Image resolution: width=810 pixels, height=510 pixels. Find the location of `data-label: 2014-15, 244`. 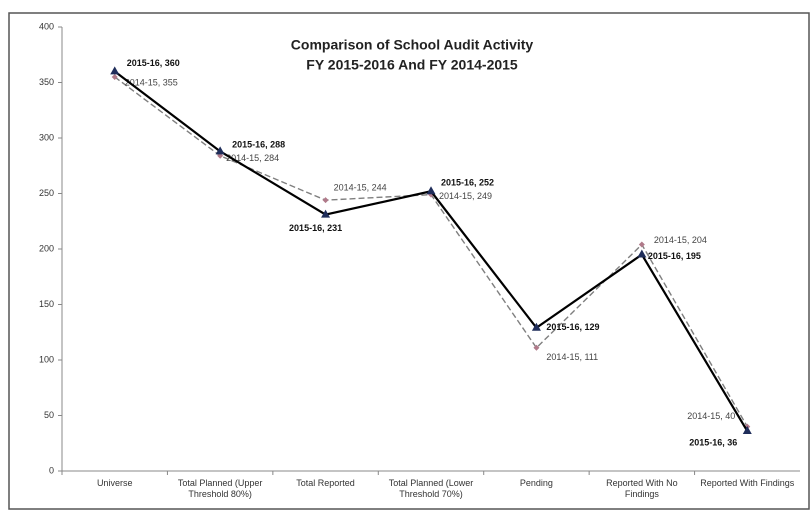

data-label: 2014-15, 244 is located at coordinates (360, 188).